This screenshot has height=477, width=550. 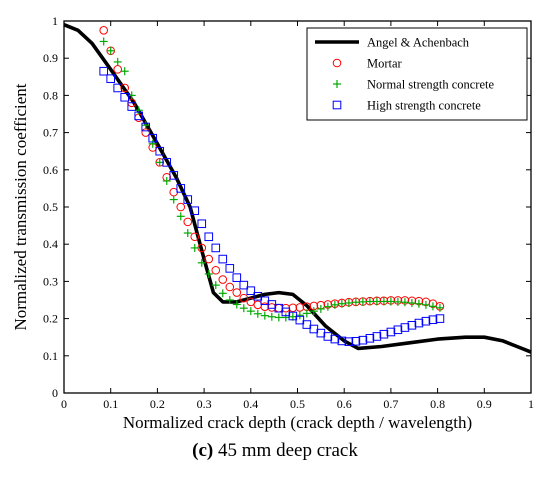 I want to click on y-tick-label: 0.9, so click(x=50, y=58).